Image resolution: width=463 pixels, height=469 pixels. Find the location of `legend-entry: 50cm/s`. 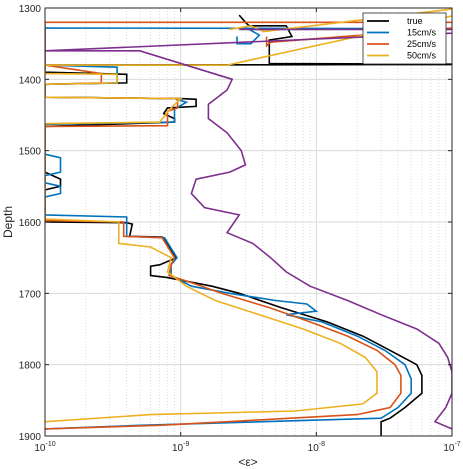

legend-entry: 50cm/s is located at coordinates (422, 56).